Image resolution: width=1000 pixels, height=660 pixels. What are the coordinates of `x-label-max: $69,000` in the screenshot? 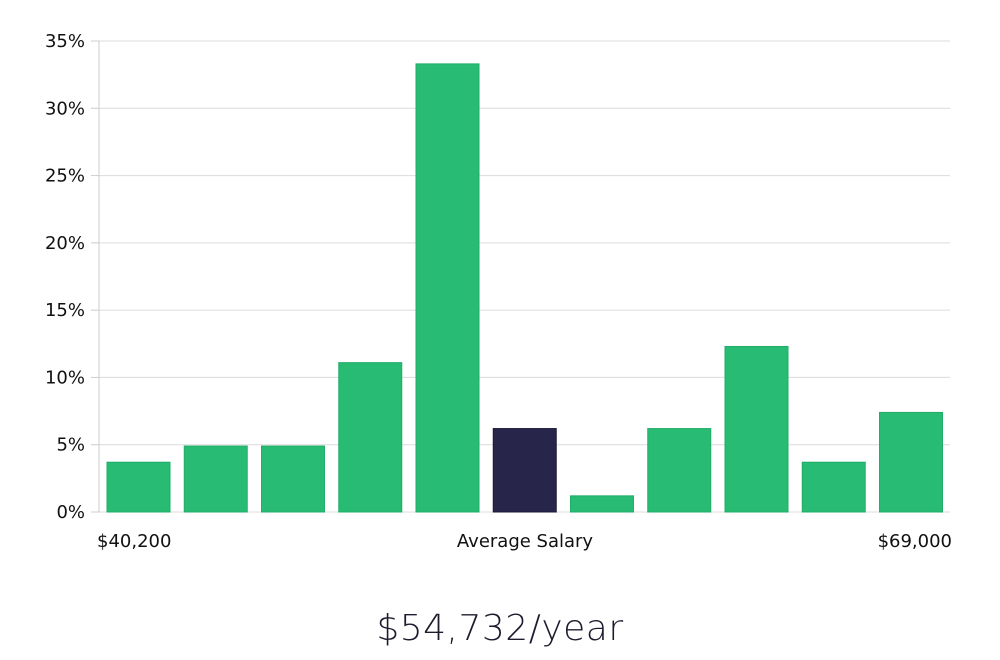 It's located at (915, 541).